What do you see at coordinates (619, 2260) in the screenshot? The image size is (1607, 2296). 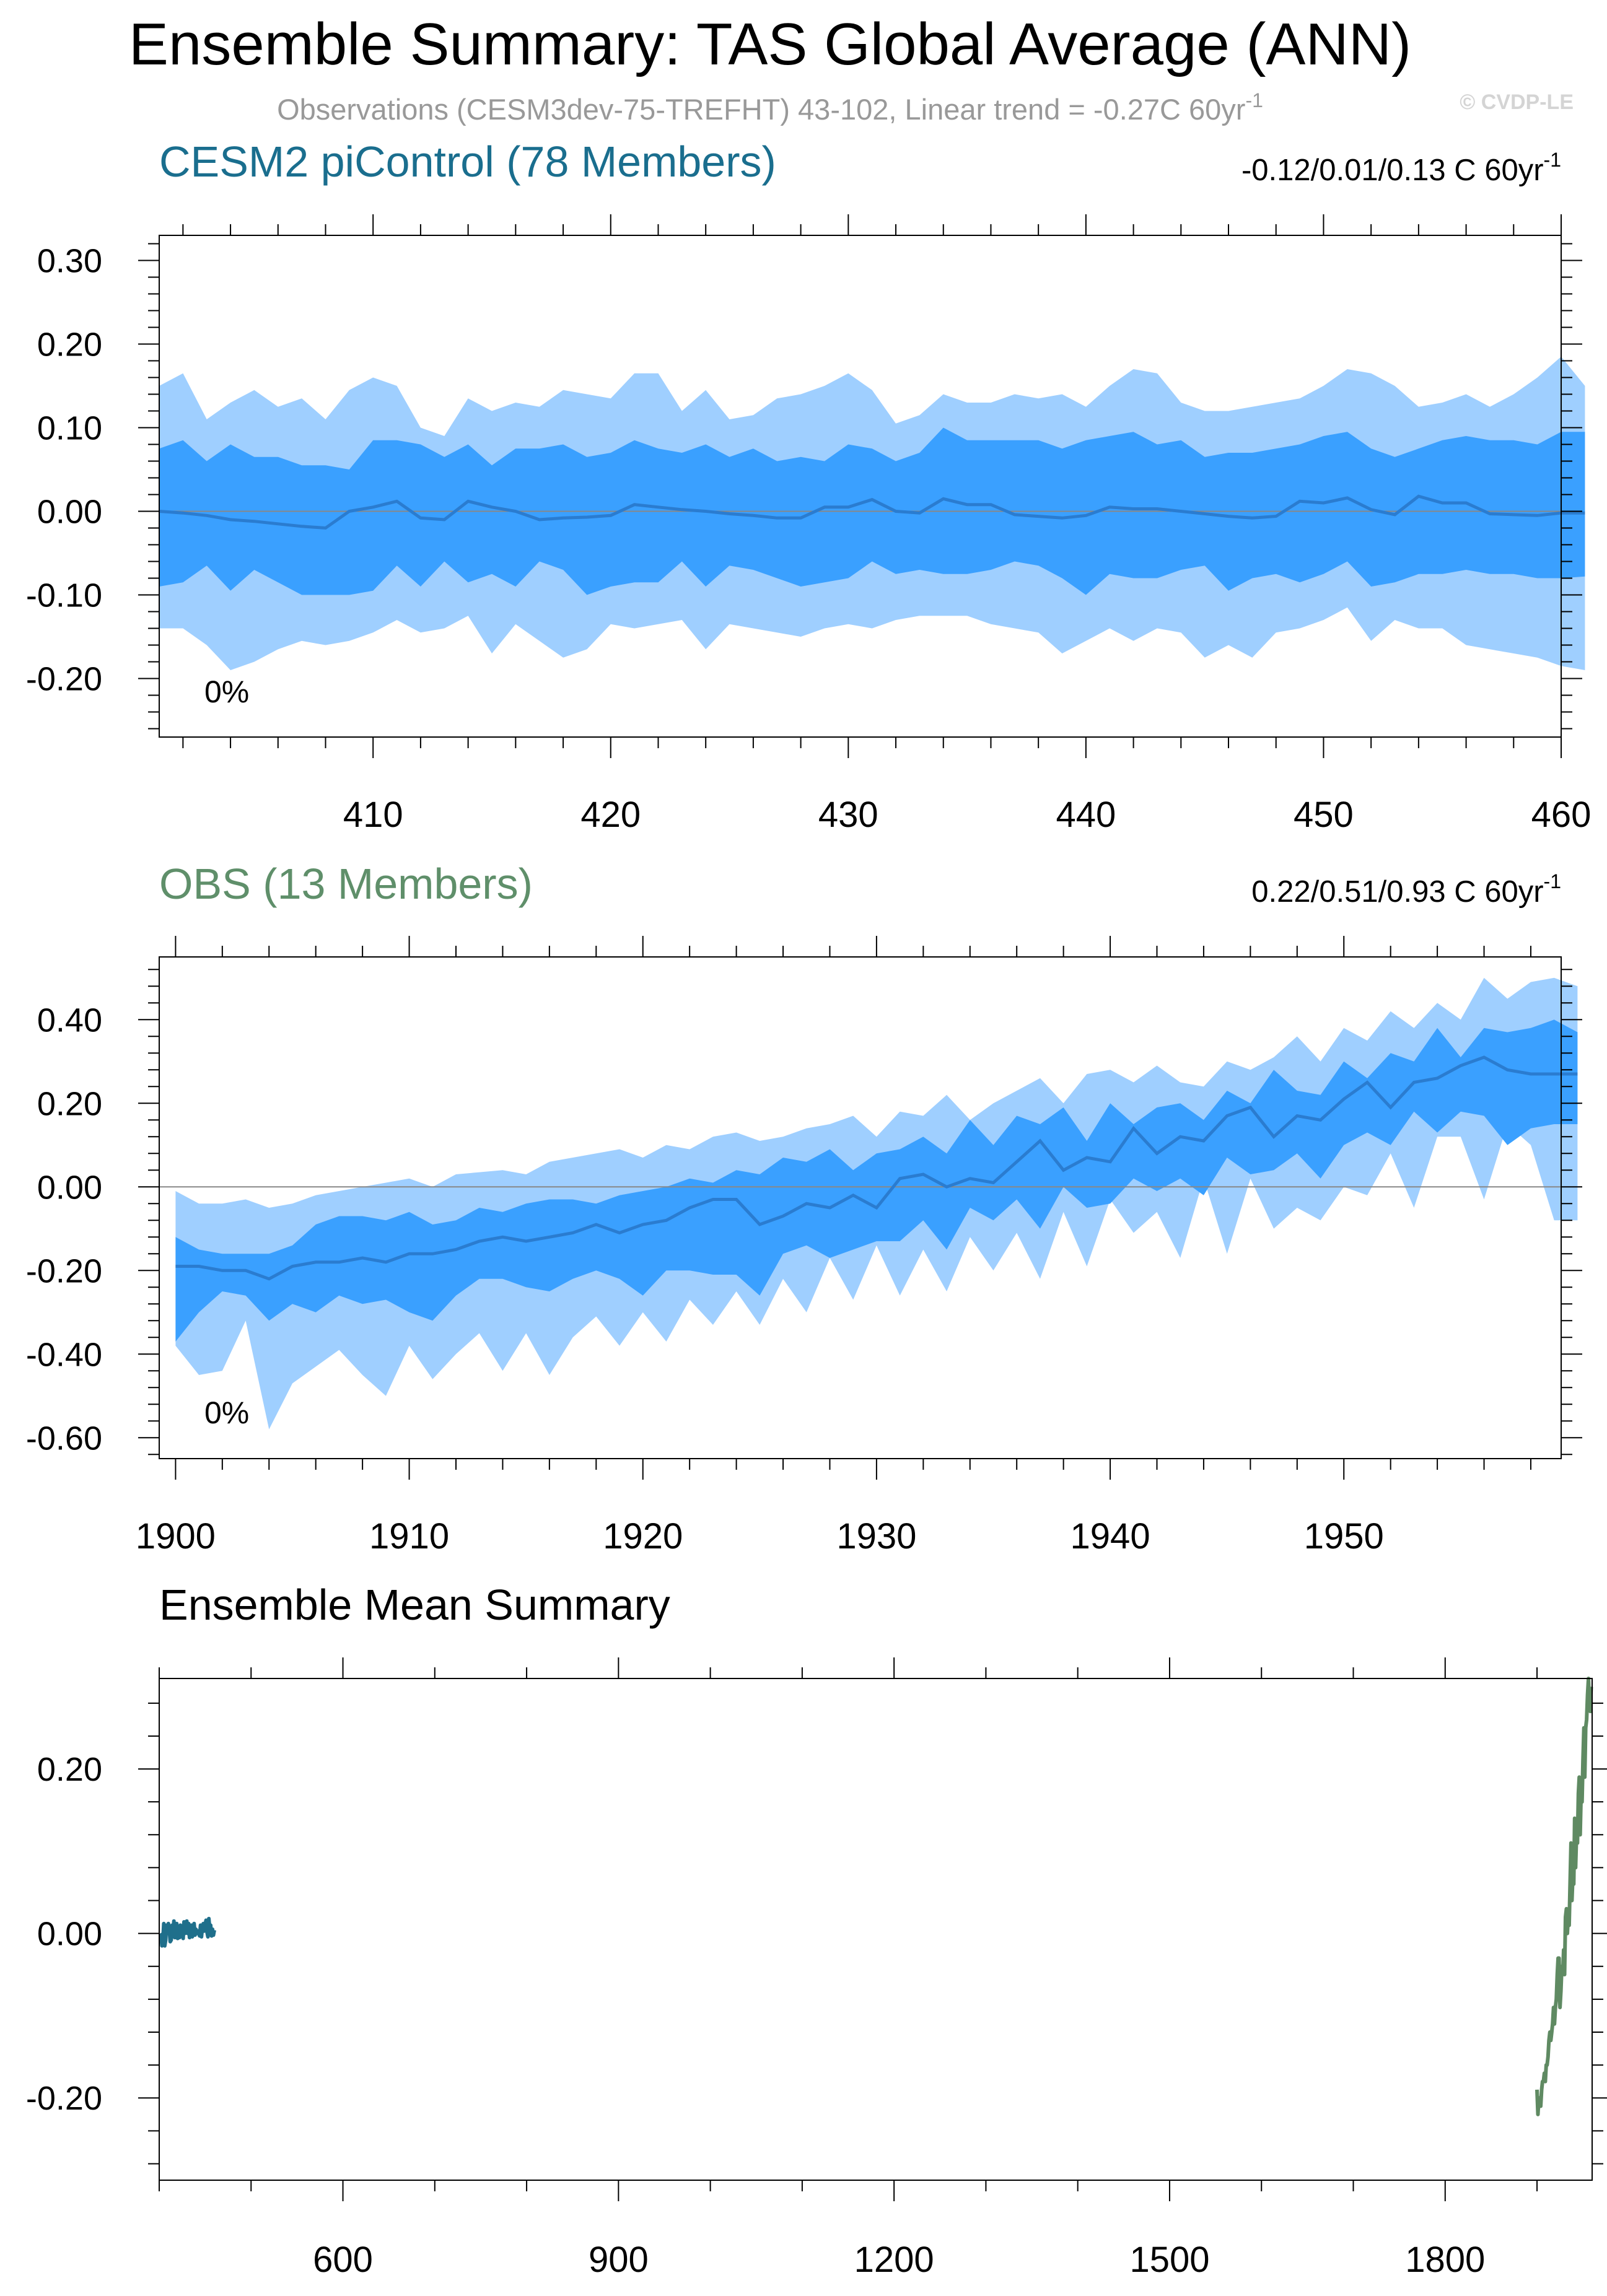 I see `x-tick-label: 900` at bounding box center [619, 2260].